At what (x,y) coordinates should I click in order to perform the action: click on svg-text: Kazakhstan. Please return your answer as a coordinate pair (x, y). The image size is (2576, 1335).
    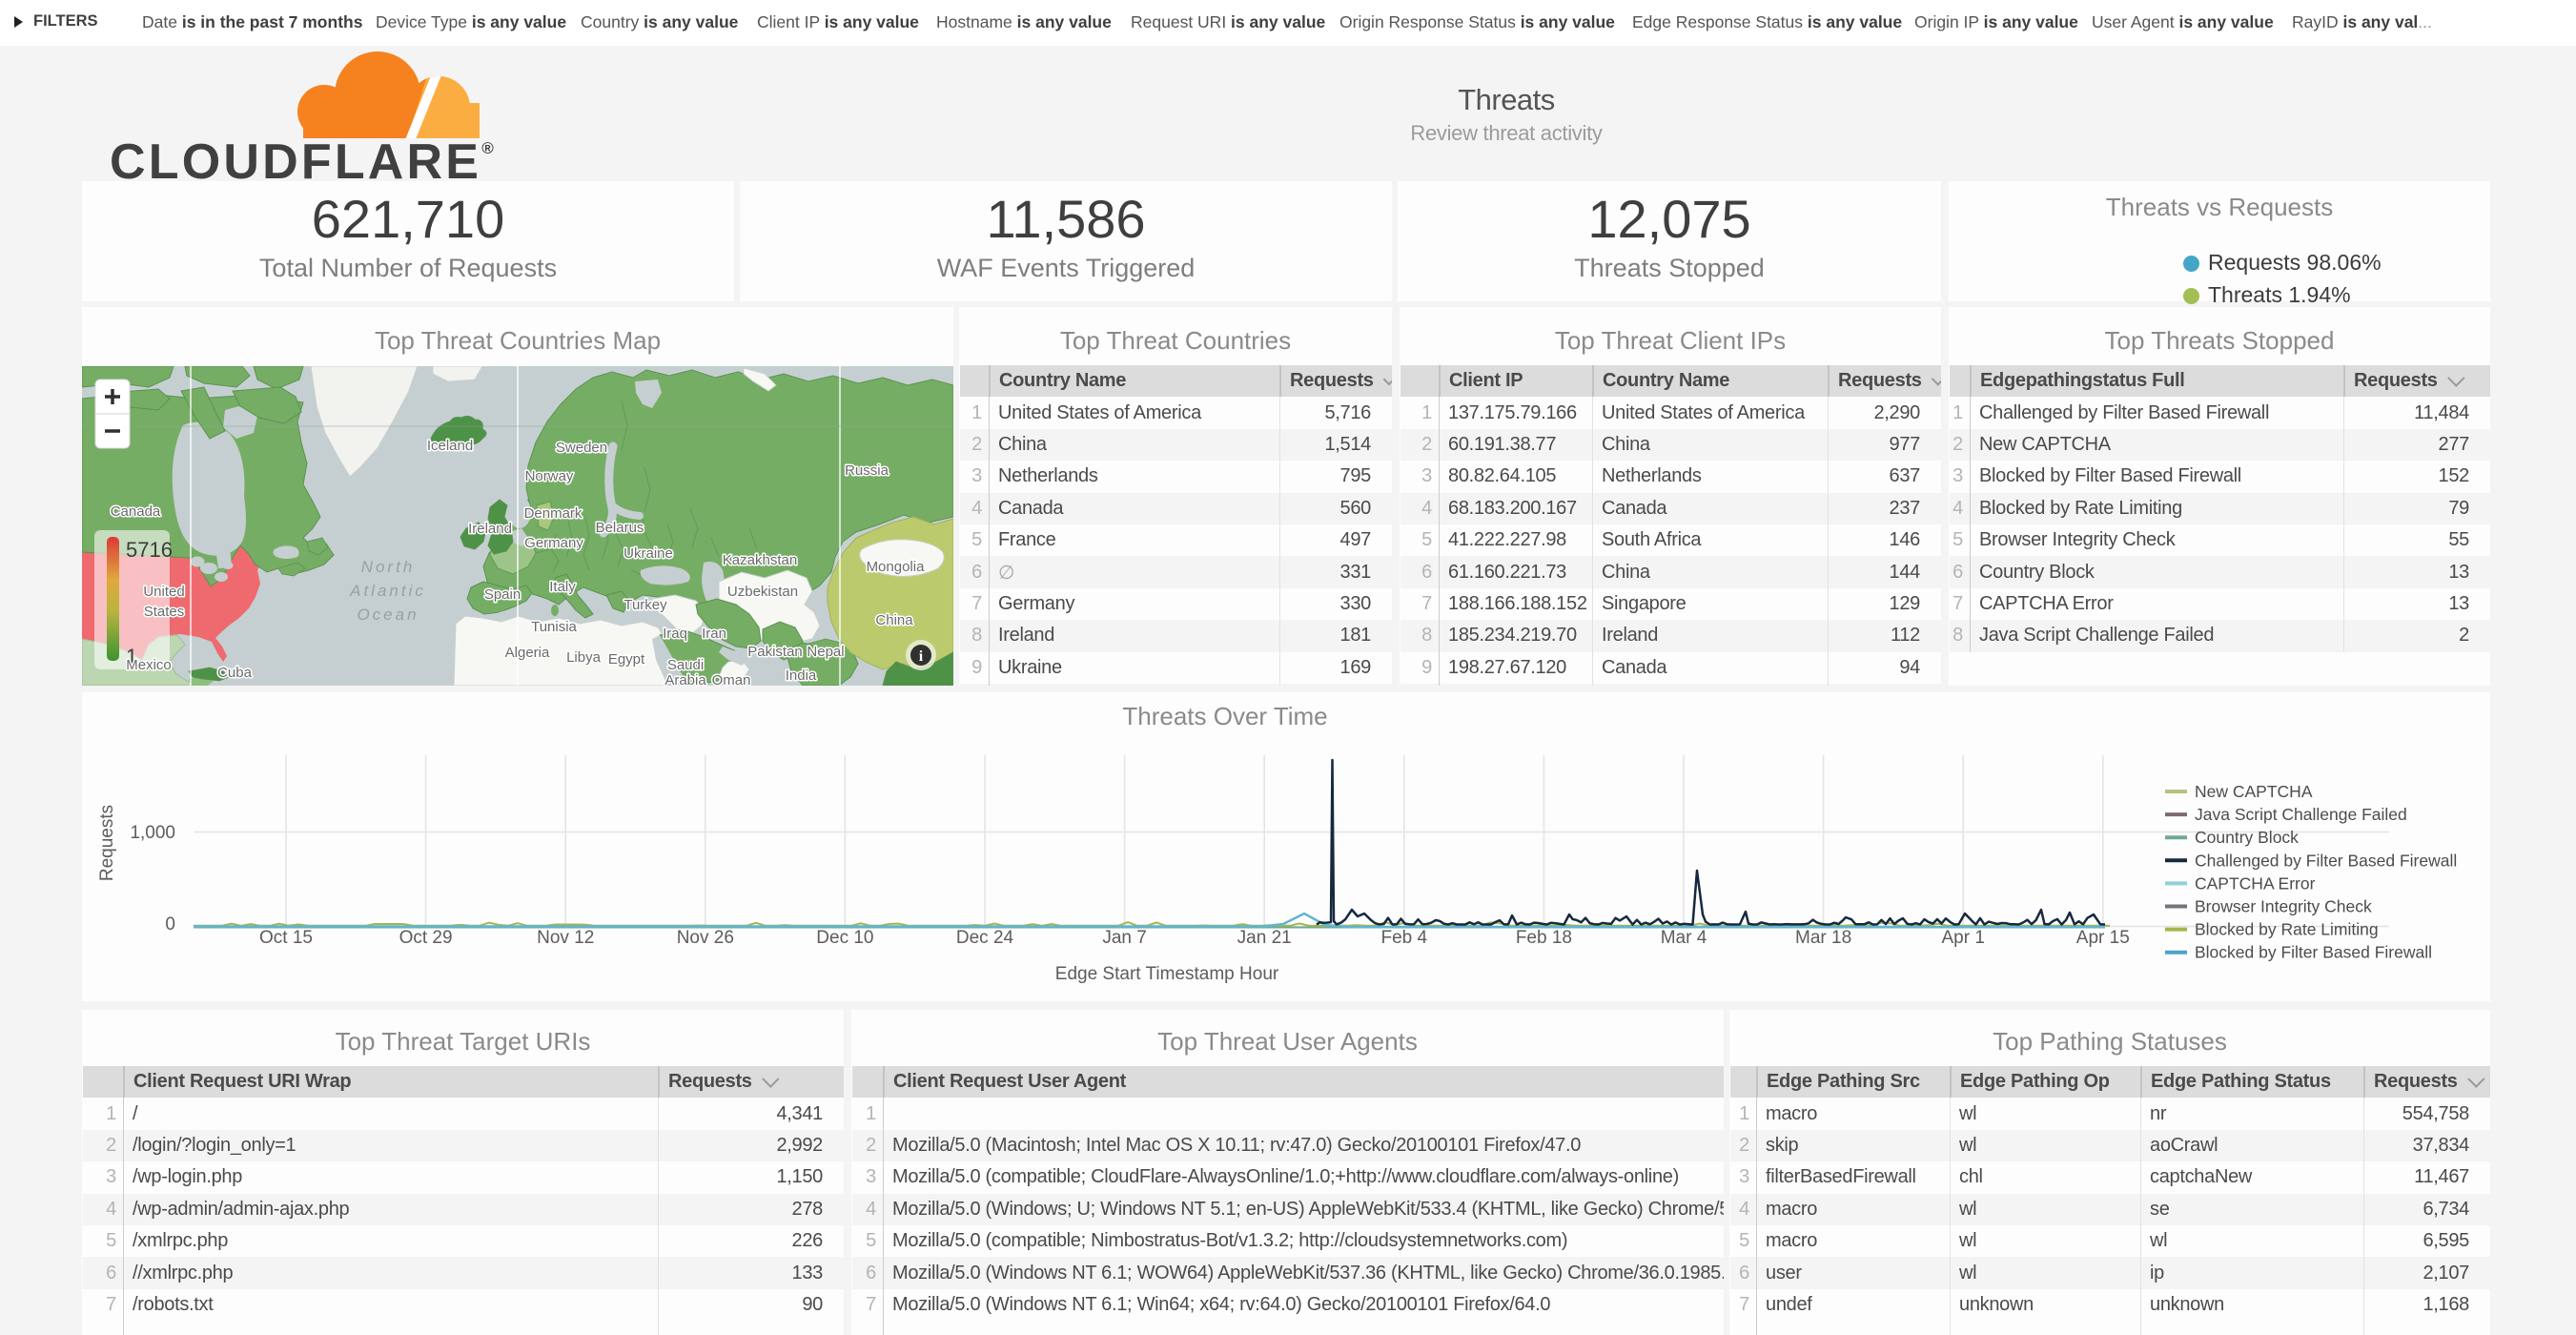
    Looking at the image, I should click on (760, 560).